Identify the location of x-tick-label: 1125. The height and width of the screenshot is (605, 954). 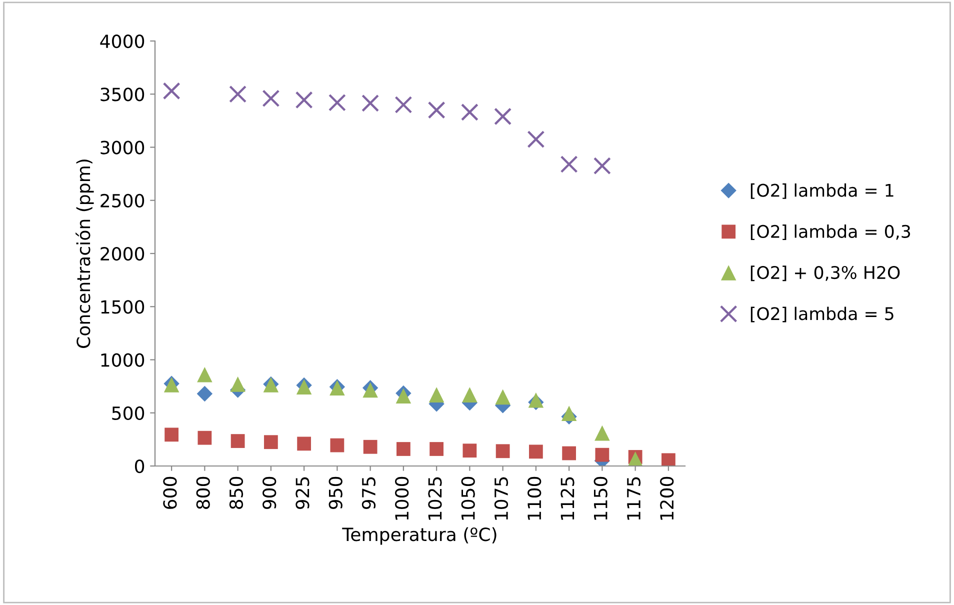
(567, 498).